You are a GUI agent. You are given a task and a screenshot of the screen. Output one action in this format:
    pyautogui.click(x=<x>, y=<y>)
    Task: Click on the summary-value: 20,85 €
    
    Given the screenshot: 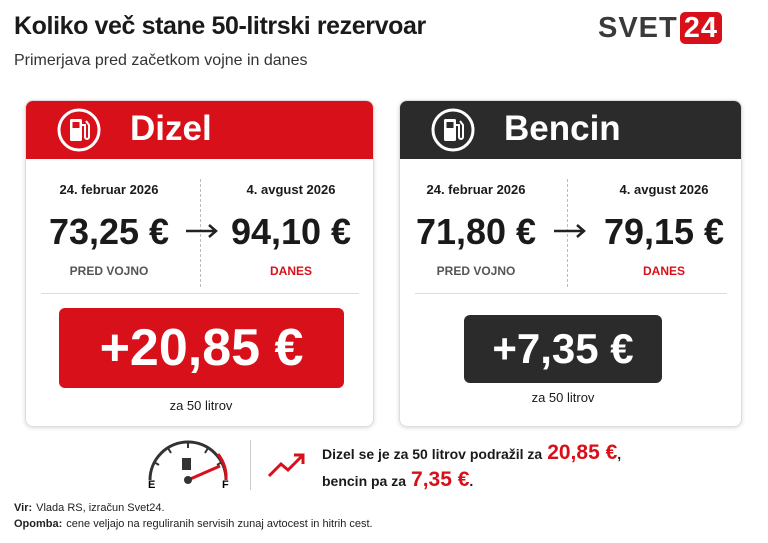 What is the action you would take?
    pyautogui.click(x=582, y=452)
    